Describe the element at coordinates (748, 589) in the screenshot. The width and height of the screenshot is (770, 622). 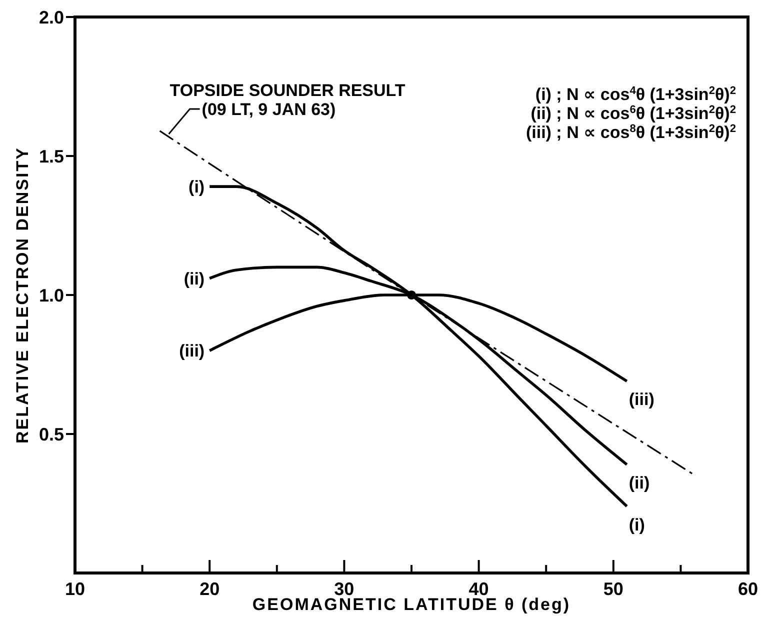
I see `x-tick-label: 60` at that location.